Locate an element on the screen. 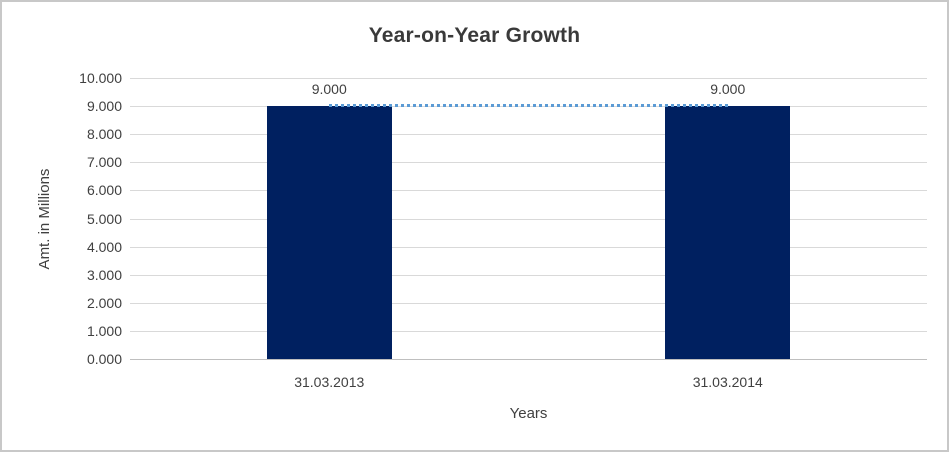  bar-31.03.2013 is located at coordinates (329, 232).